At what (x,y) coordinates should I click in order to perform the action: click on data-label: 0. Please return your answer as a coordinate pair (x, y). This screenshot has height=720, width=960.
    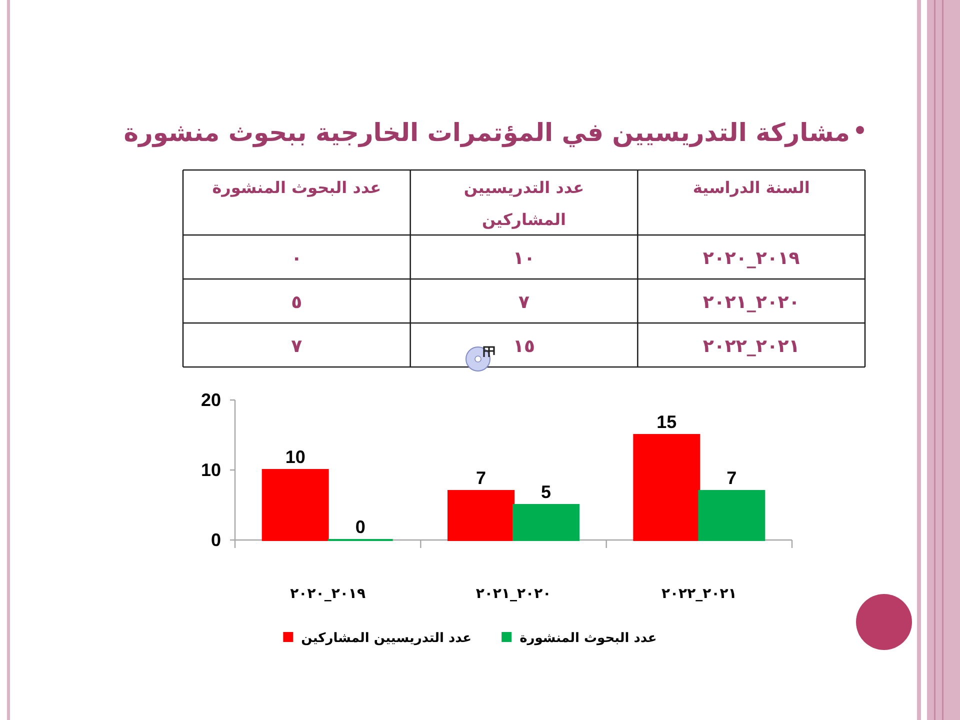
    Looking at the image, I should click on (360, 527).